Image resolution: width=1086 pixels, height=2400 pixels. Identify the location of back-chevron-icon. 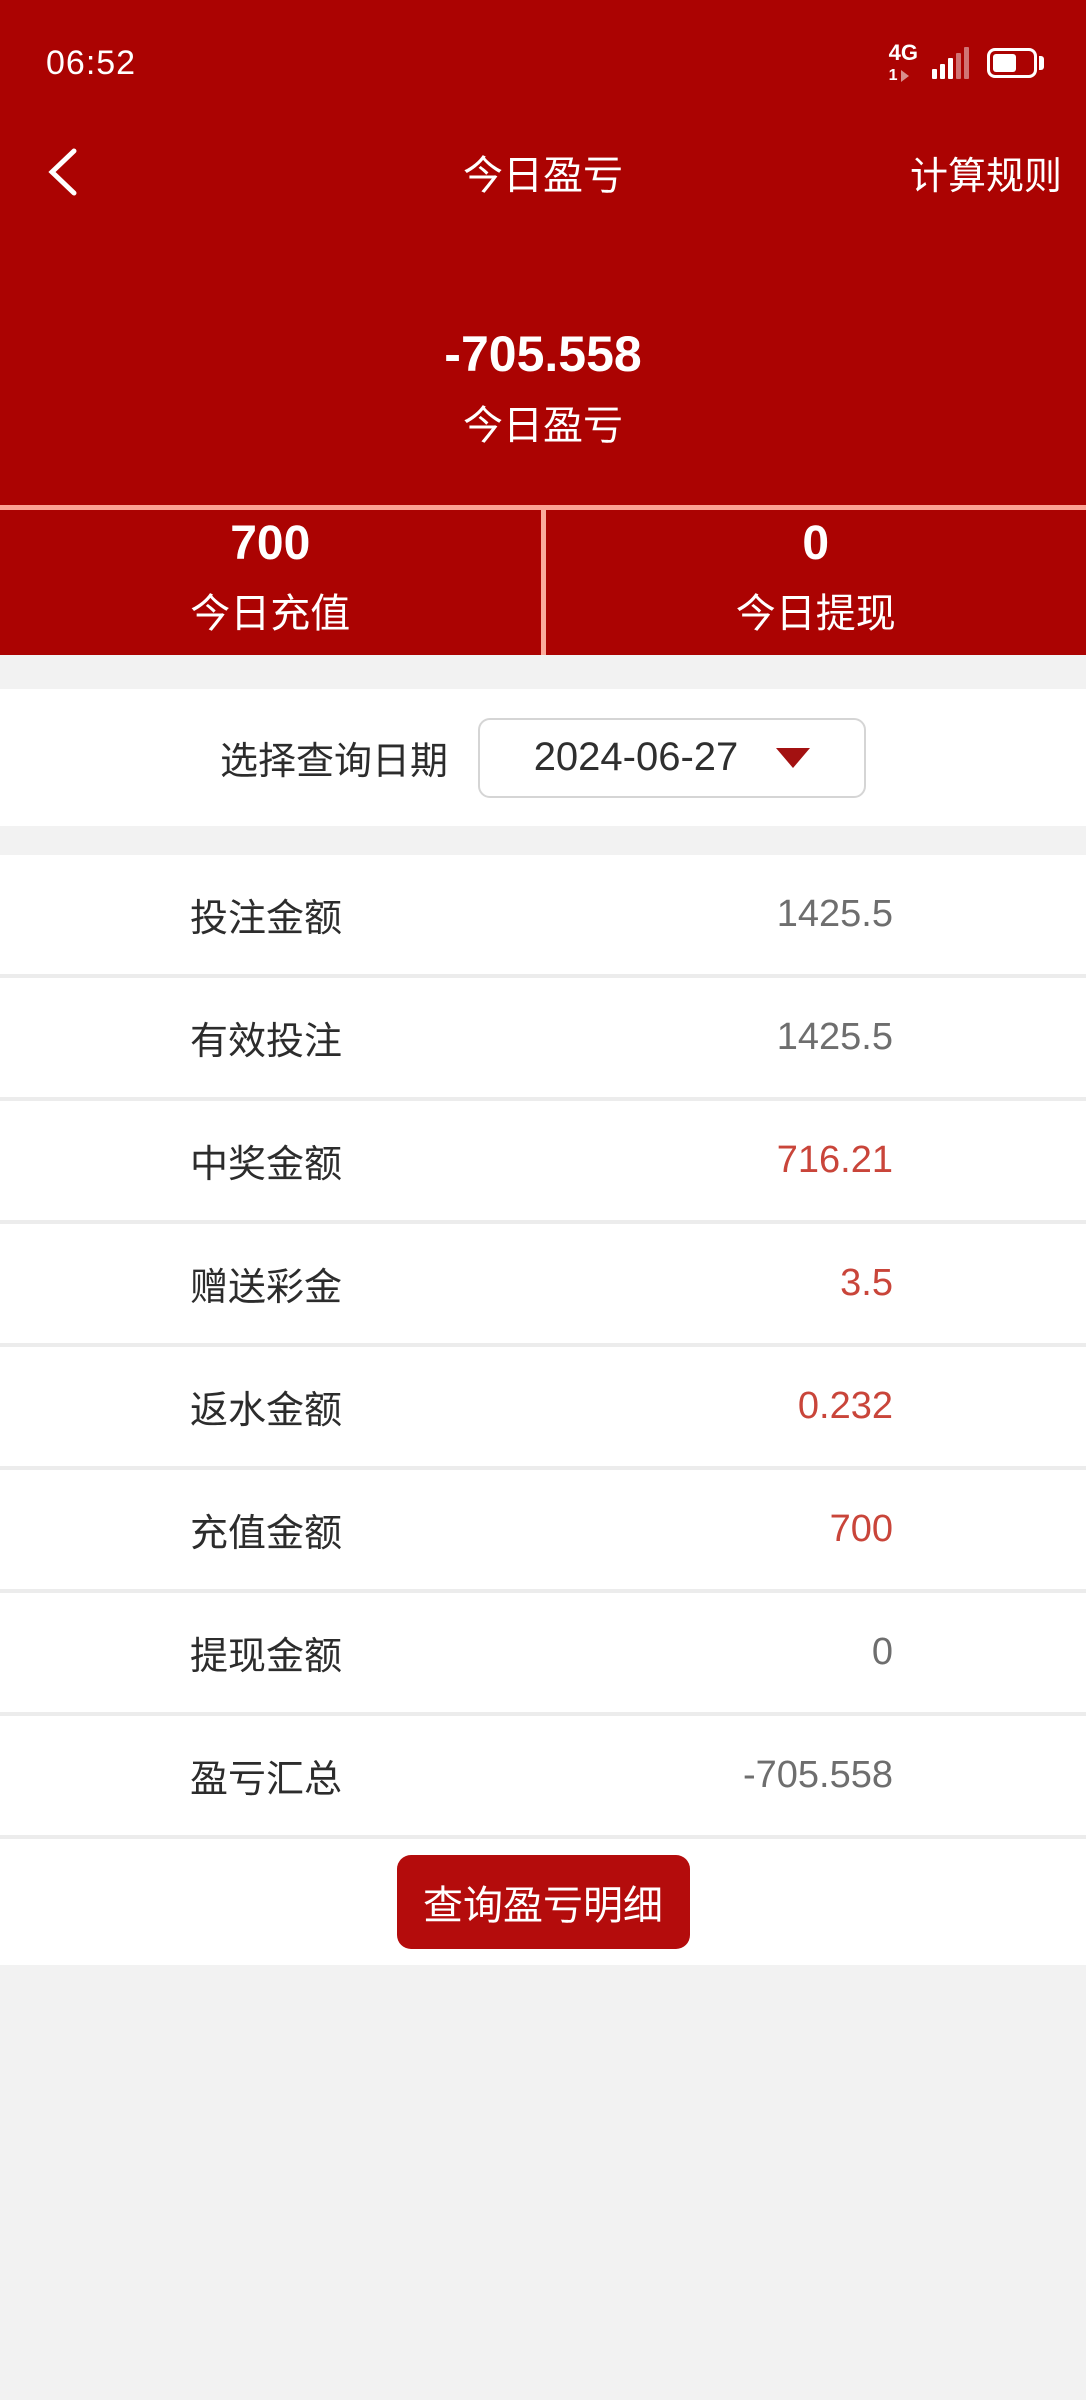
(64, 172).